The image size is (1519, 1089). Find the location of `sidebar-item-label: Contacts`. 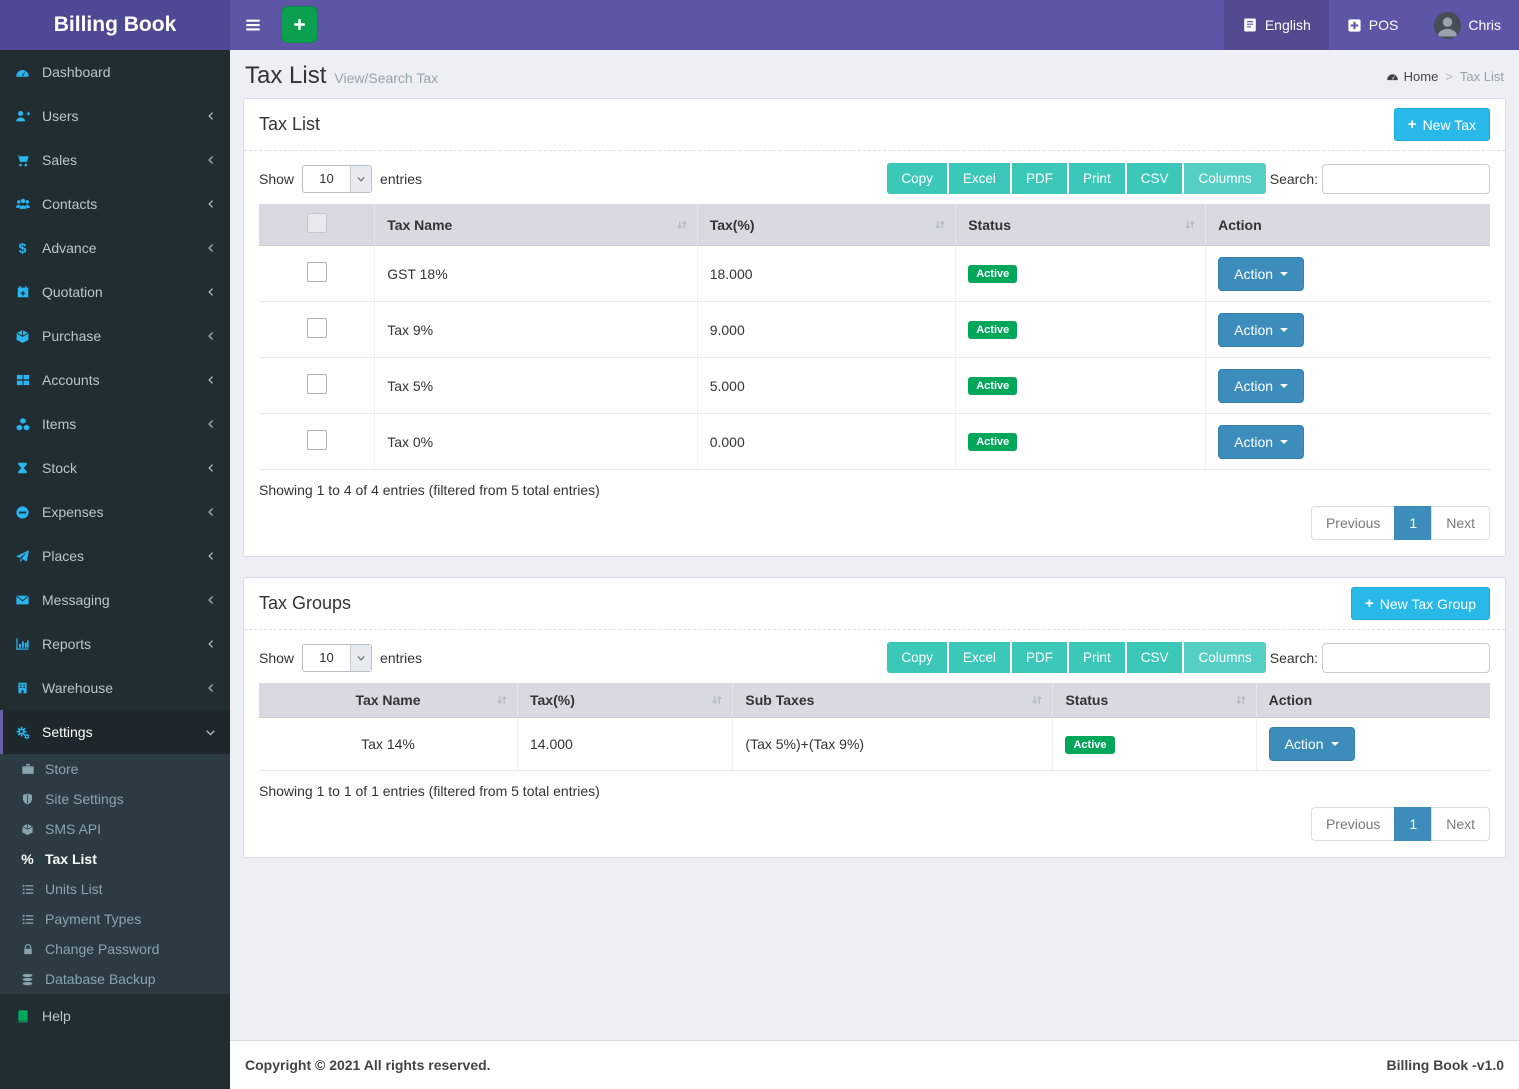

sidebar-item-label: Contacts is located at coordinates (70, 204).